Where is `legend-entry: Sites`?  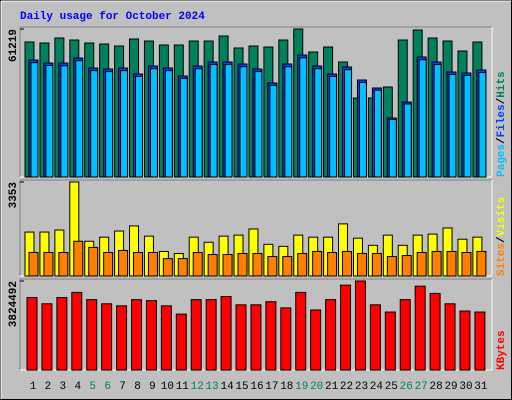 legend-entry: Sites is located at coordinates (502, 259).